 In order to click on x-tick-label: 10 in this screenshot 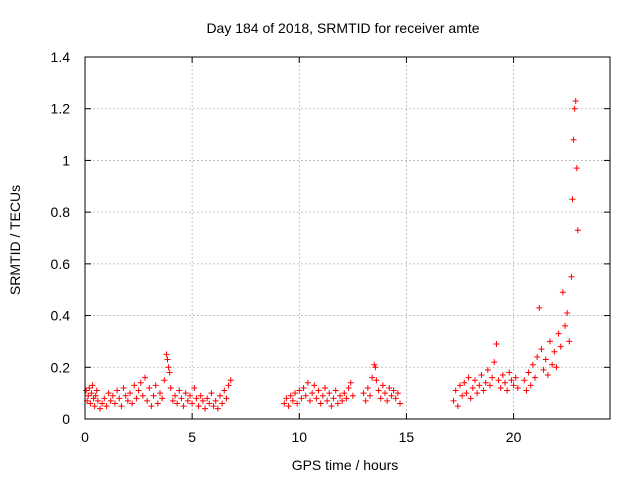, I will do `click(299, 437)`.